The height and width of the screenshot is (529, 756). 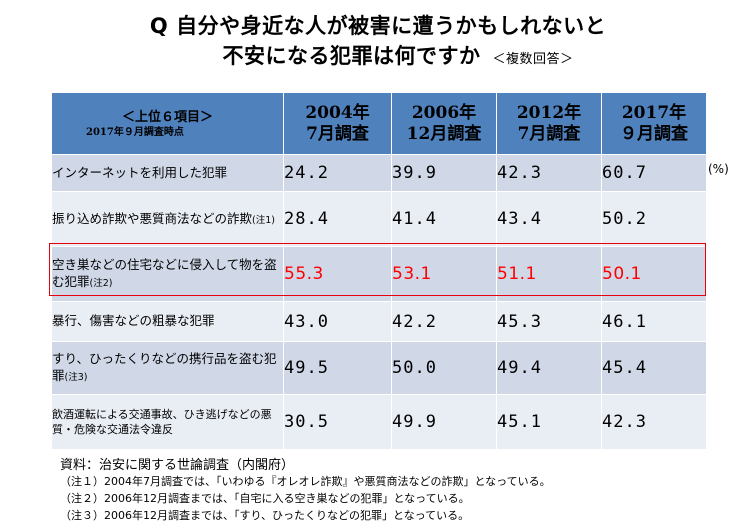 I want to click on row-note: (注1), so click(x=263, y=220).